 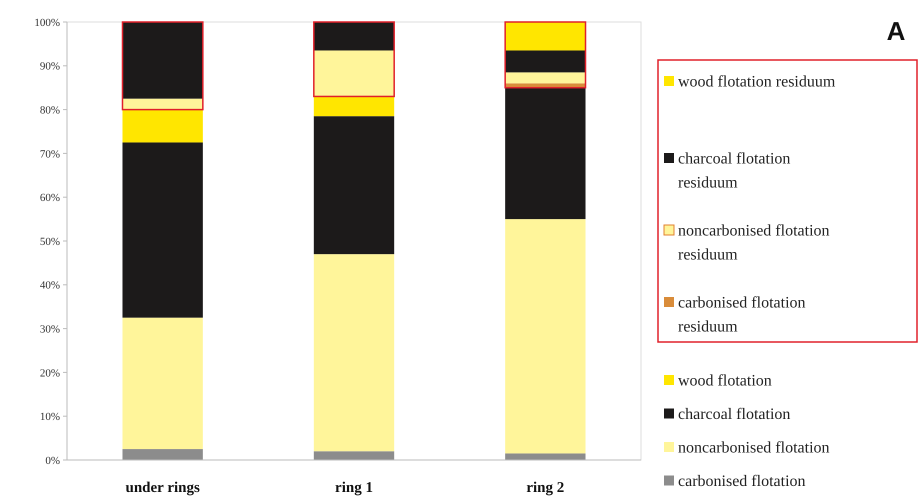 I want to click on text: A, so click(x=896, y=31).